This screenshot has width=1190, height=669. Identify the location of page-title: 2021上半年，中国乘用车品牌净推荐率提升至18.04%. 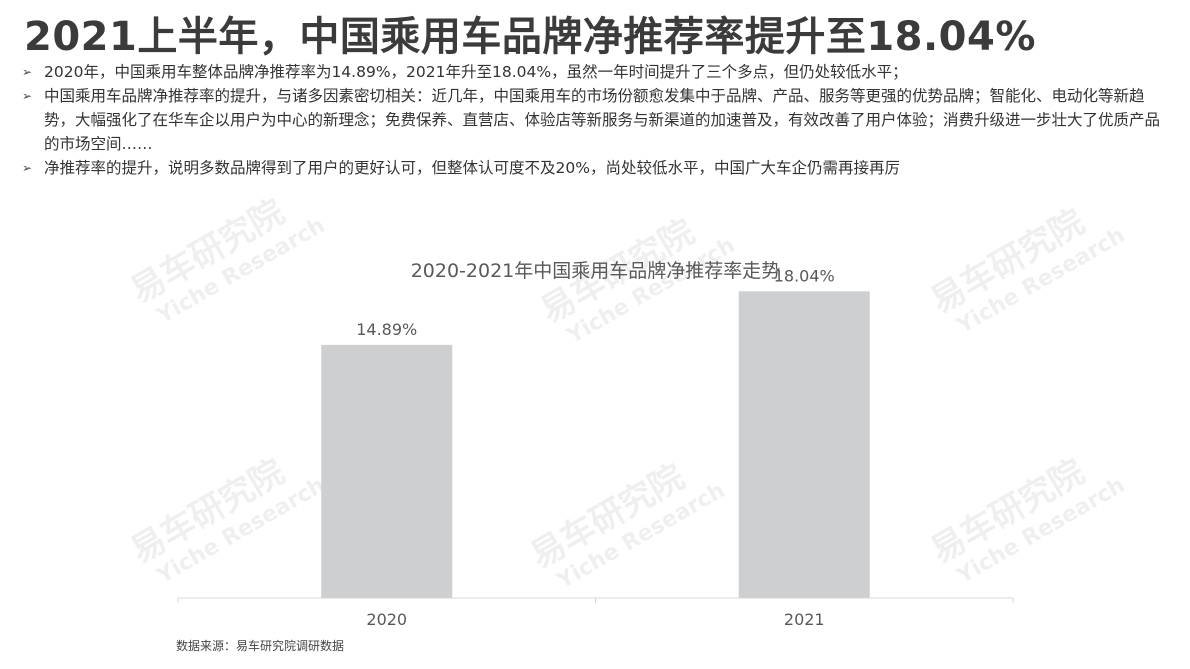
(530, 37).